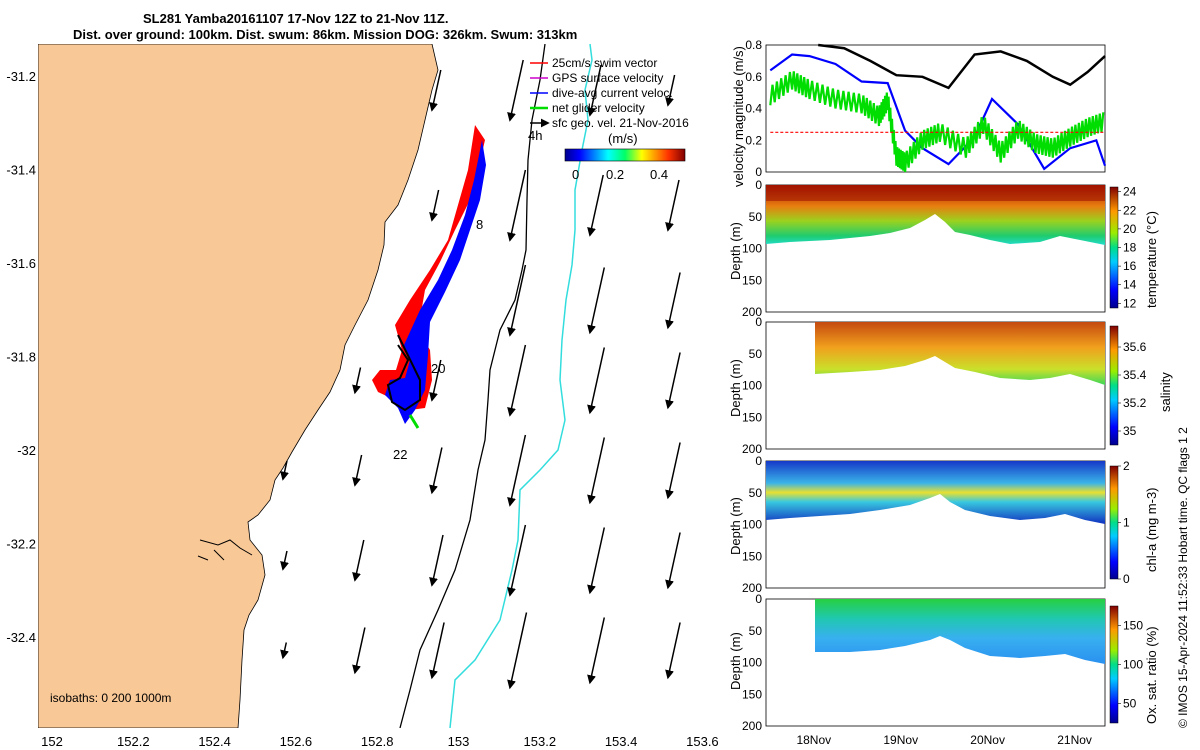 The height and width of the screenshot is (750, 1200). Describe the element at coordinates (1130, 285) in the screenshot. I see `colorbar-tick: 14` at that location.